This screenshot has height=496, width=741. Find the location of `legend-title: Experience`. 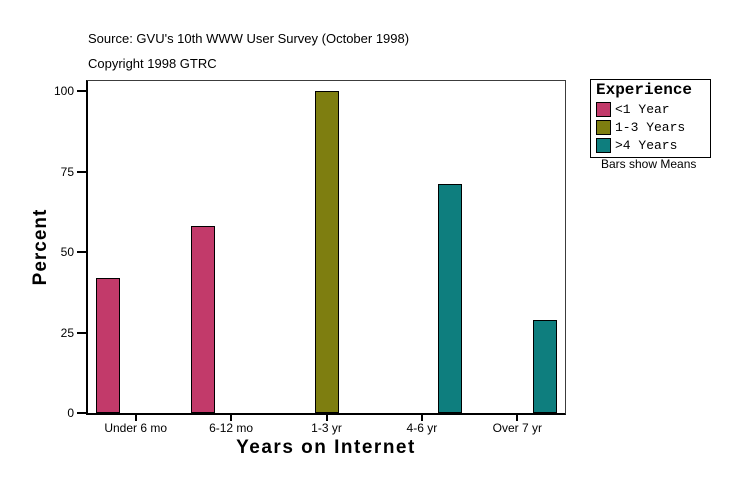

legend-title: Experience is located at coordinates (644, 90).